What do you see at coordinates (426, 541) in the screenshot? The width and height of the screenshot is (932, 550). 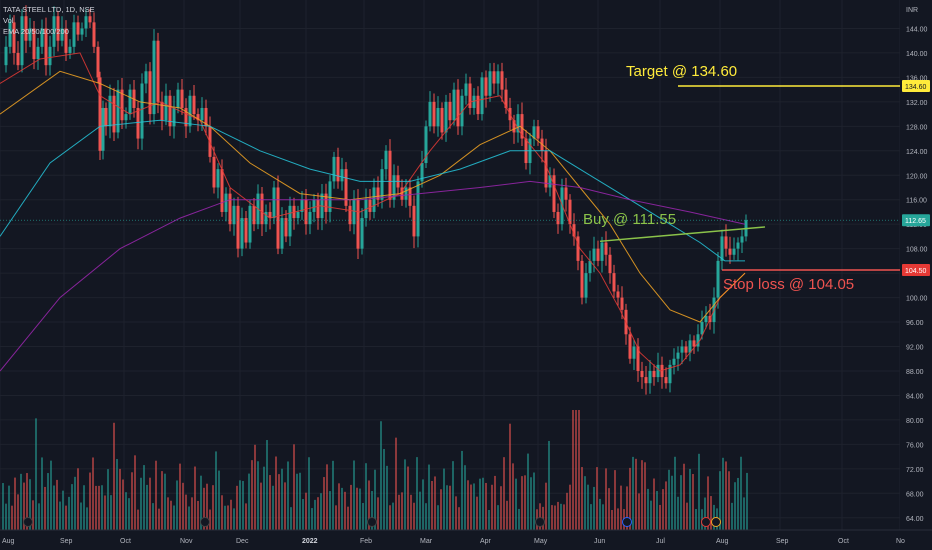 I see `x-tick-label: Mar` at bounding box center [426, 541].